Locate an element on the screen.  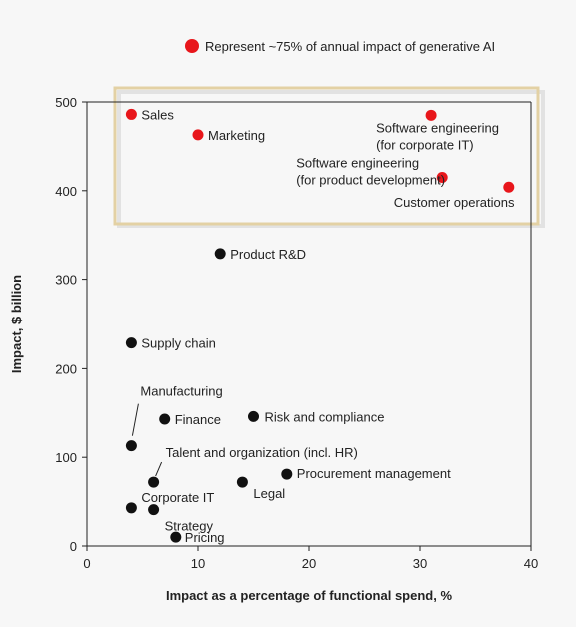
label-software-engineering-for-corporate-it: (for corporate IT) is located at coordinates (425, 144).